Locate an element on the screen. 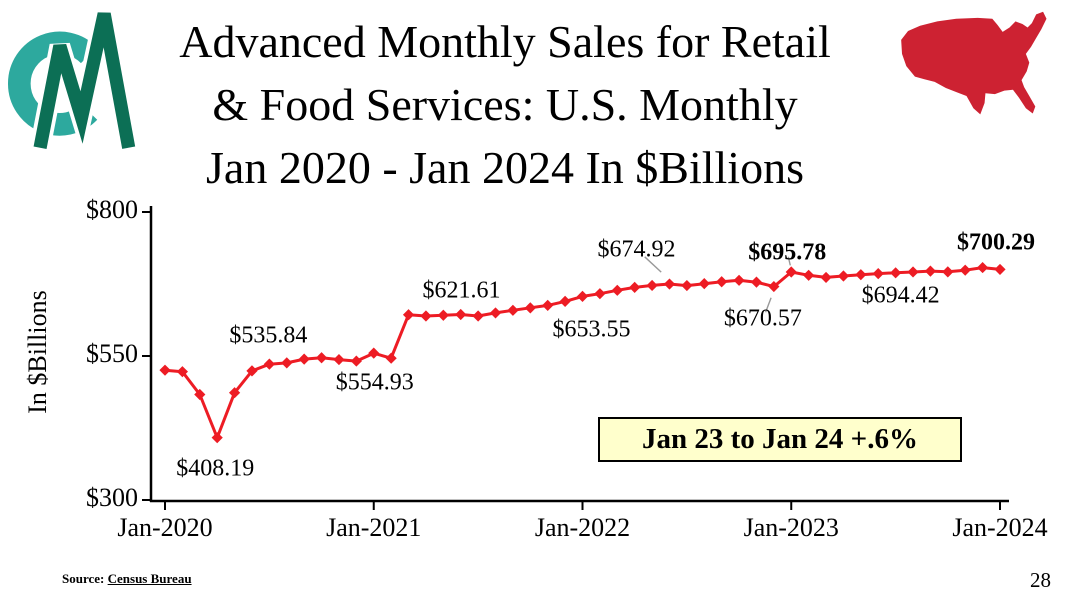  x-tick-label: Jan-2023 is located at coordinates (791, 527).